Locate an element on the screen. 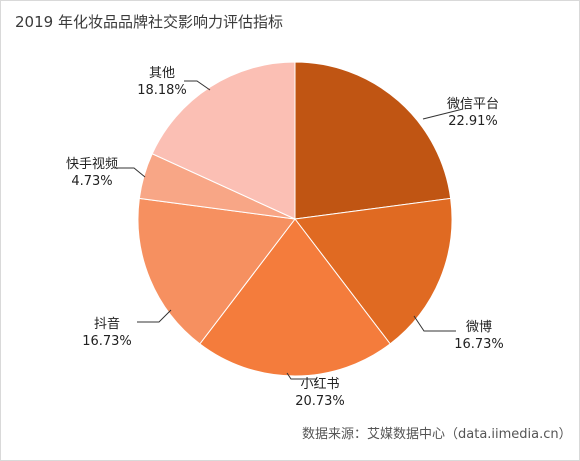  slice-value-label-slice-3: 20.73% is located at coordinates (320, 401).